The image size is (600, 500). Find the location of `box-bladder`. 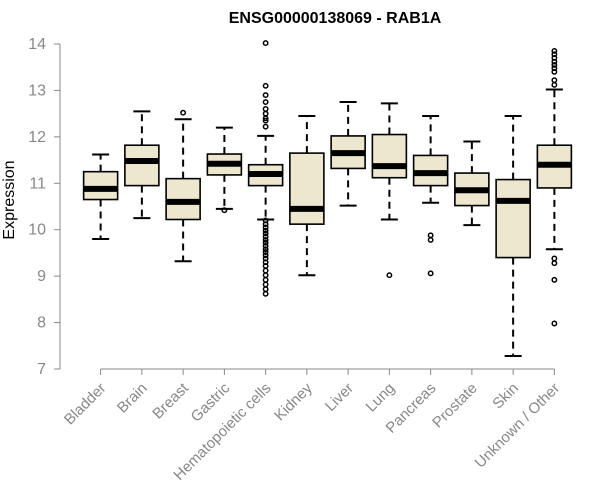

box-bladder is located at coordinates (100, 196).